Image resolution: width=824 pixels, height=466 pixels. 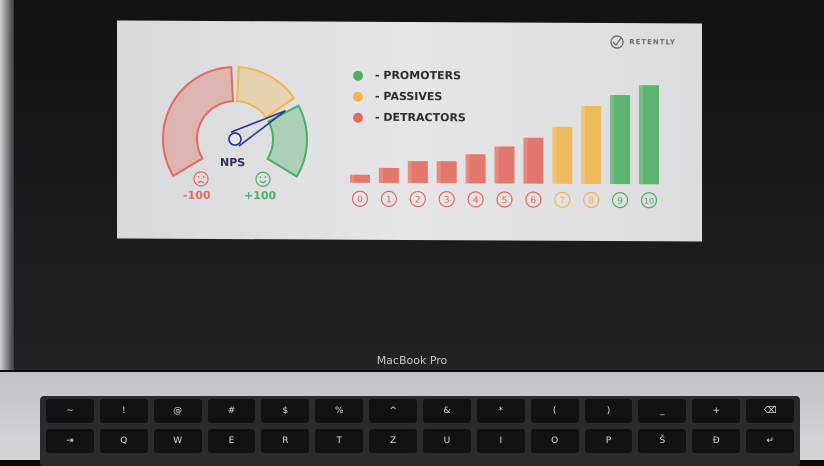 What do you see at coordinates (500, 411) in the screenshot?
I see `key: *` at bounding box center [500, 411].